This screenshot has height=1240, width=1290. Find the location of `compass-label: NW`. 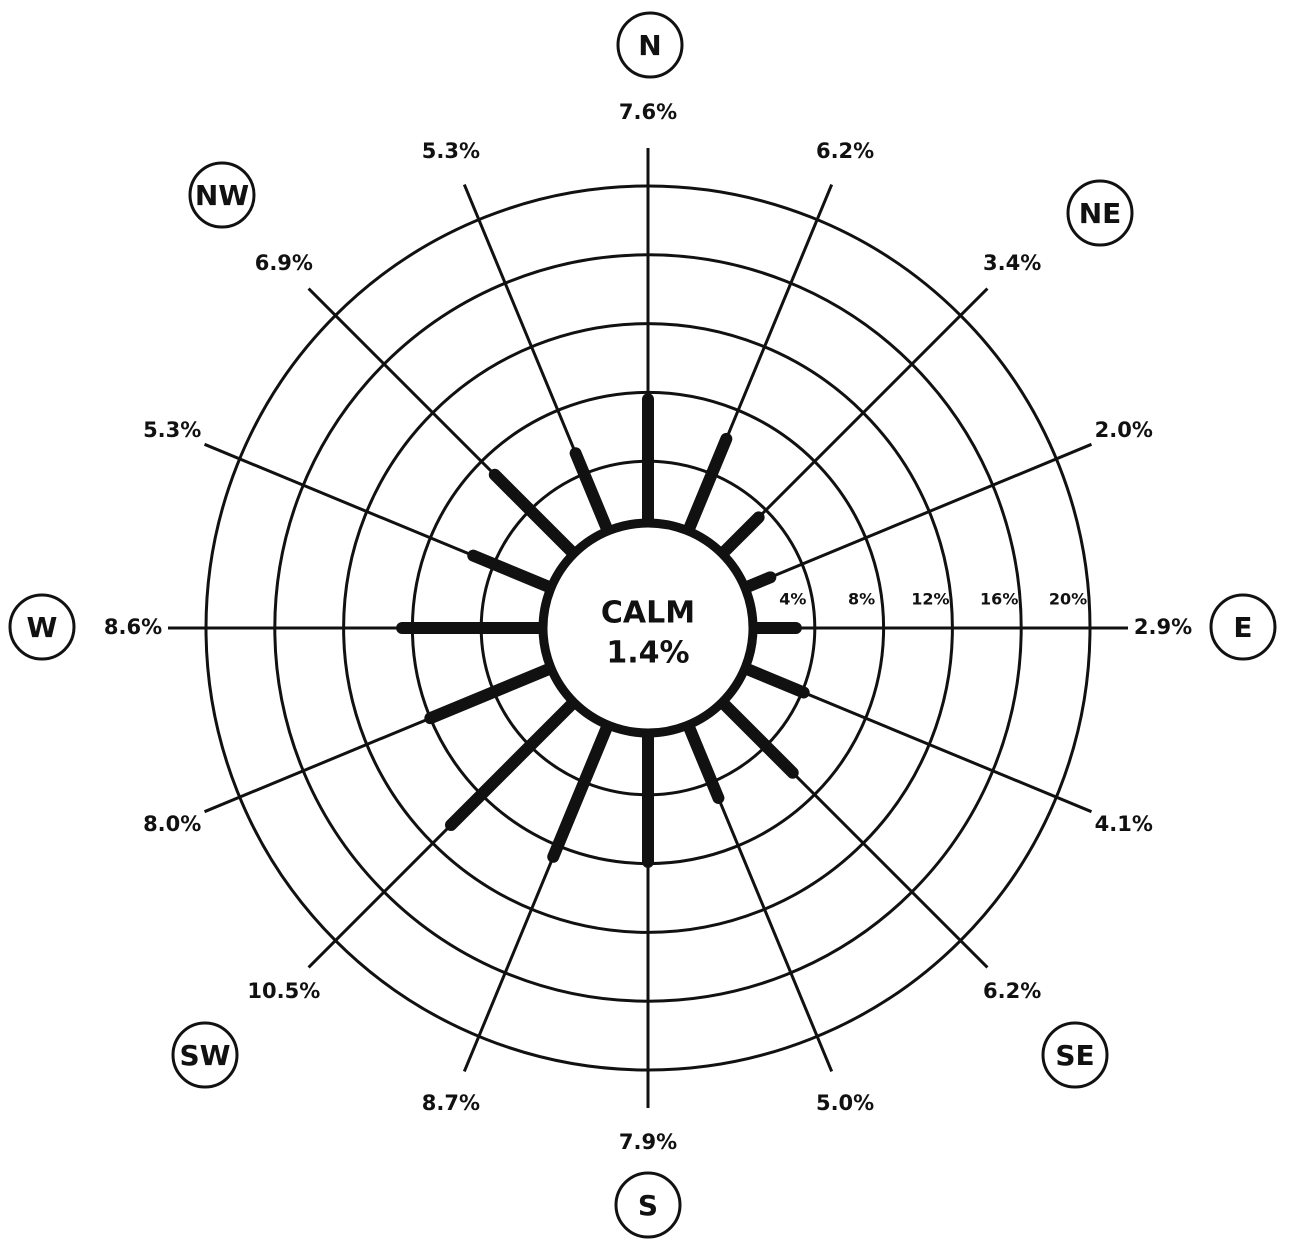

compass-label: NW is located at coordinates (222, 195).